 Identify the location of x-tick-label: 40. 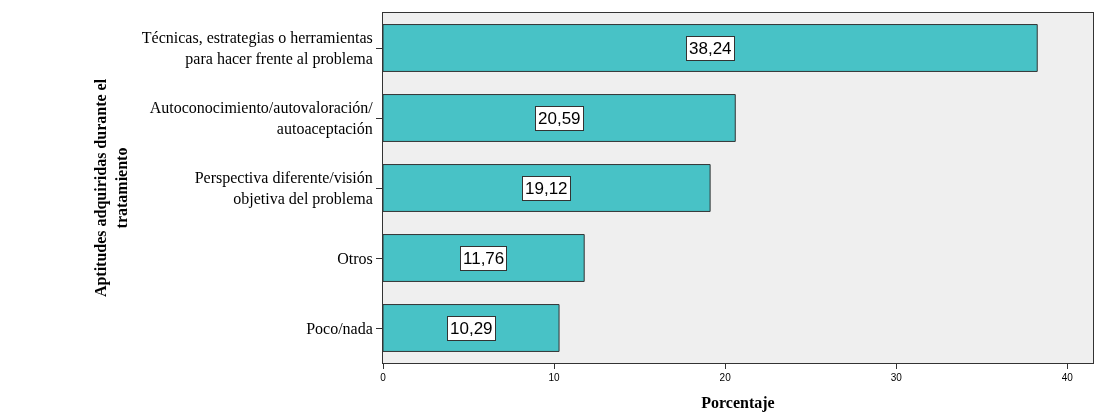
(1067, 377).